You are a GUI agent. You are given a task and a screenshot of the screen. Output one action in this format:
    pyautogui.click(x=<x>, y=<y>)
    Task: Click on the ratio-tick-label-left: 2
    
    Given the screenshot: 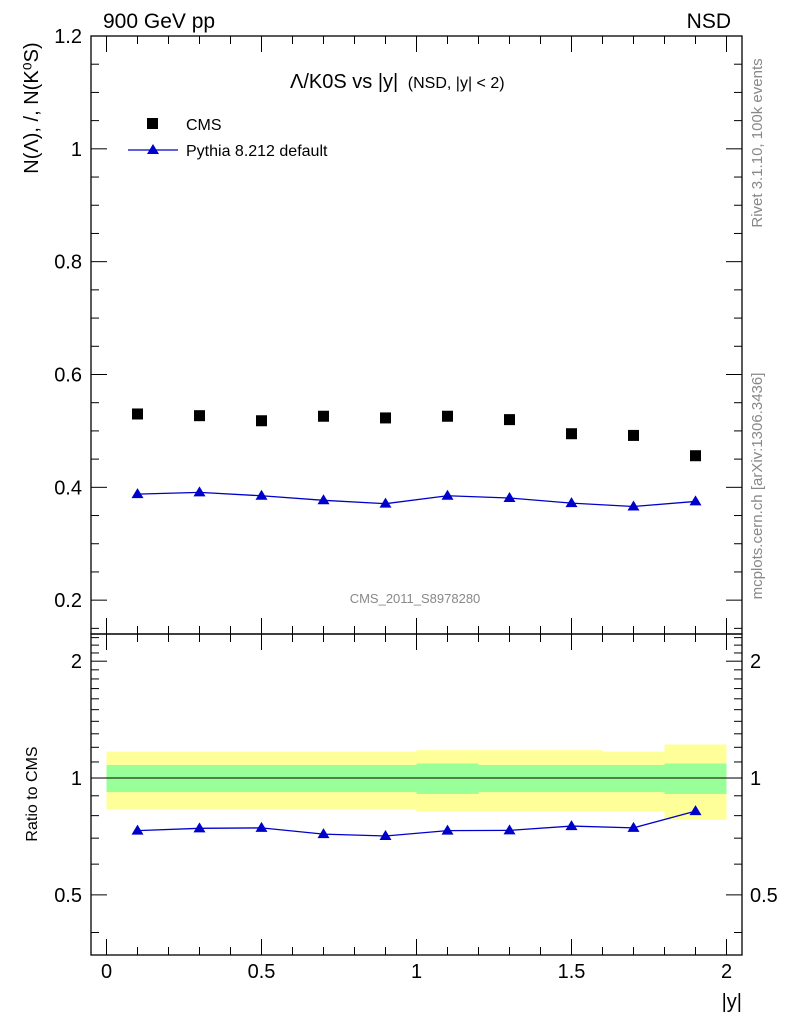 What is the action you would take?
    pyautogui.click(x=76, y=662)
    